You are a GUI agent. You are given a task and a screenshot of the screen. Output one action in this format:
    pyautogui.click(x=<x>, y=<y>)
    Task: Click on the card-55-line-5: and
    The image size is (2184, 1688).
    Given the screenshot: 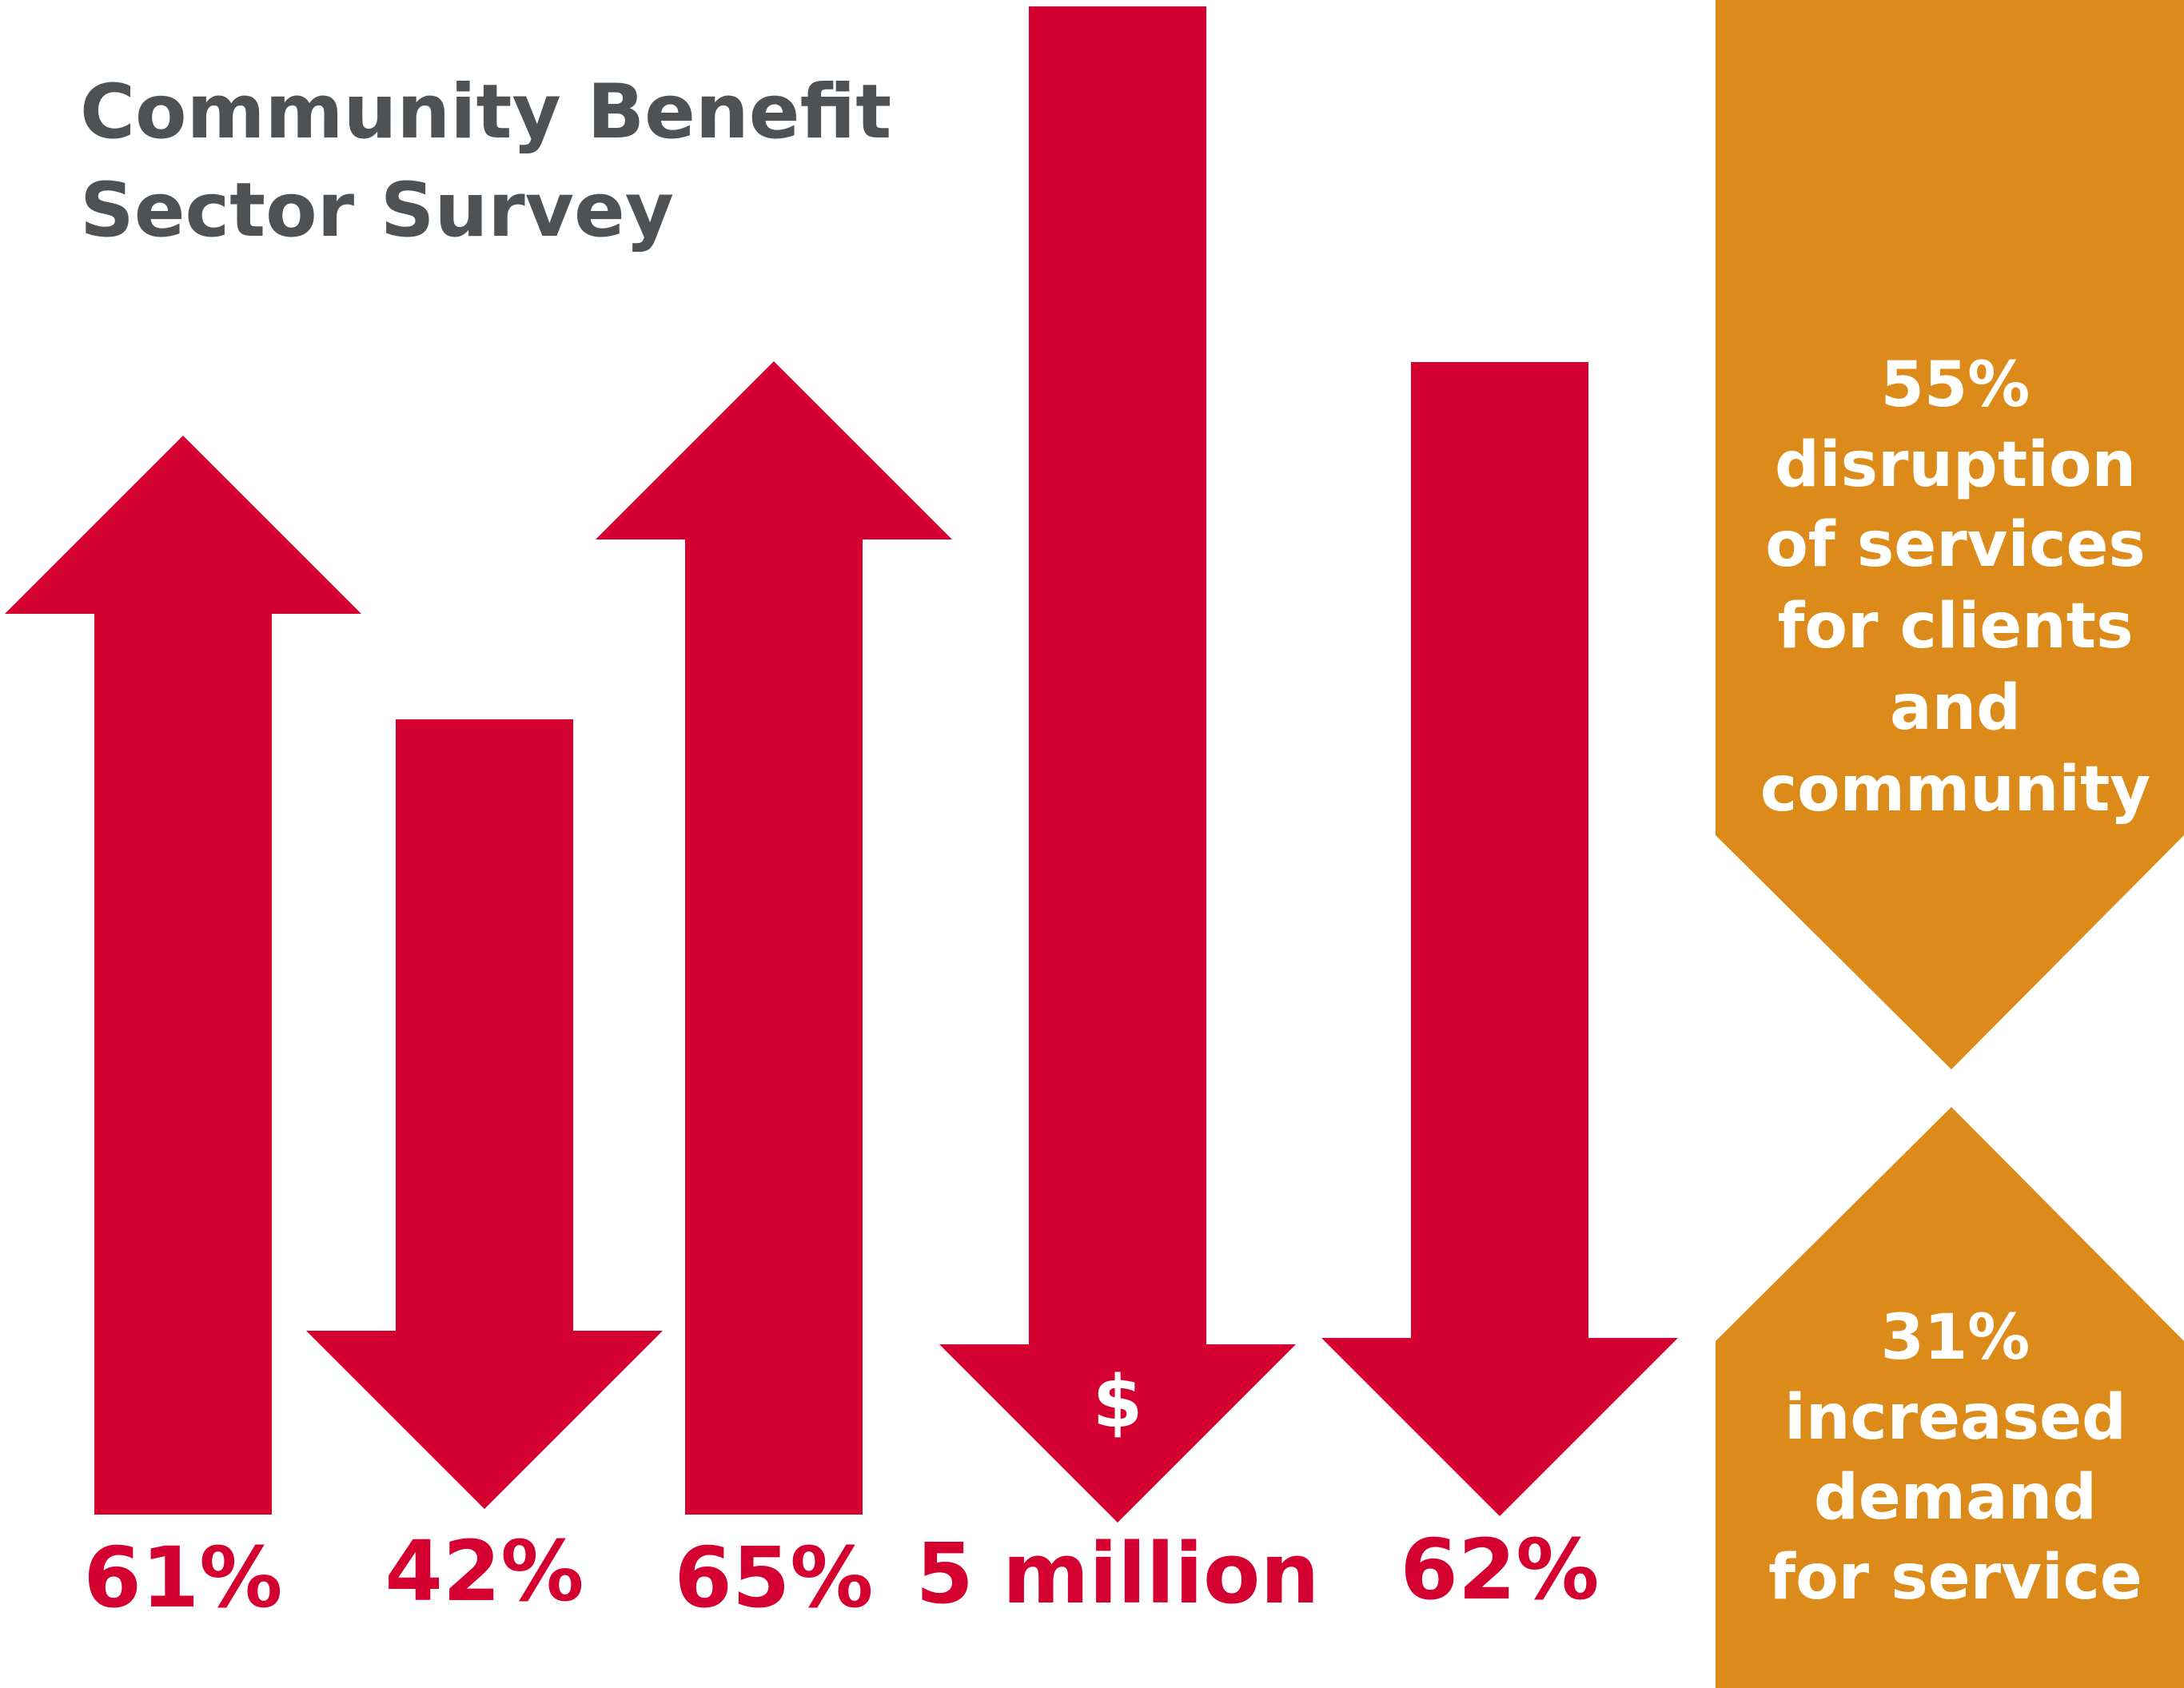 What is the action you would take?
    pyautogui.click(x=1955, y=708)
    